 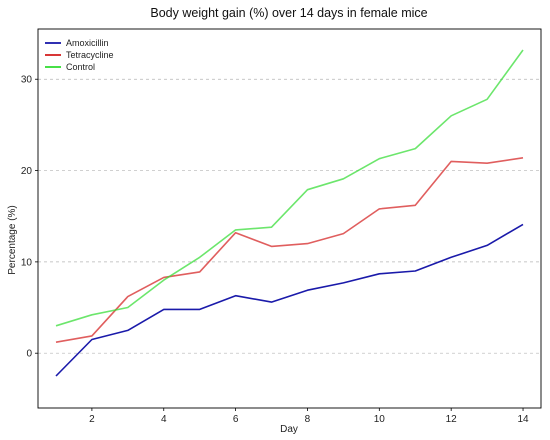 I want to click on y-tick-label: 30, so click(x=27, y=80).